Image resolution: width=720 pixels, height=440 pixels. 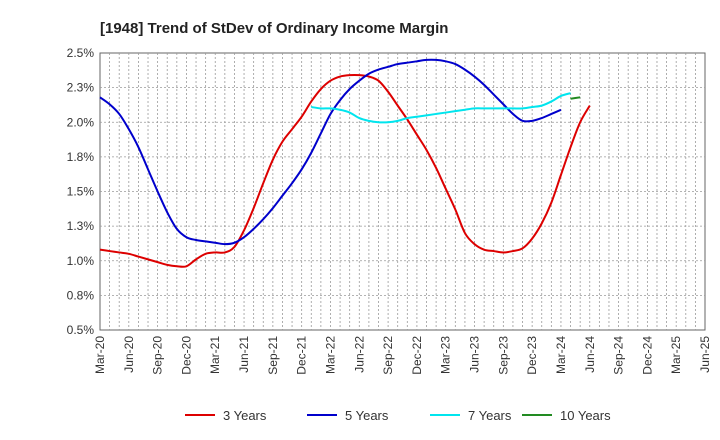 I want to click on x-tick-label: Mar-24, so click(x=561, y=355).